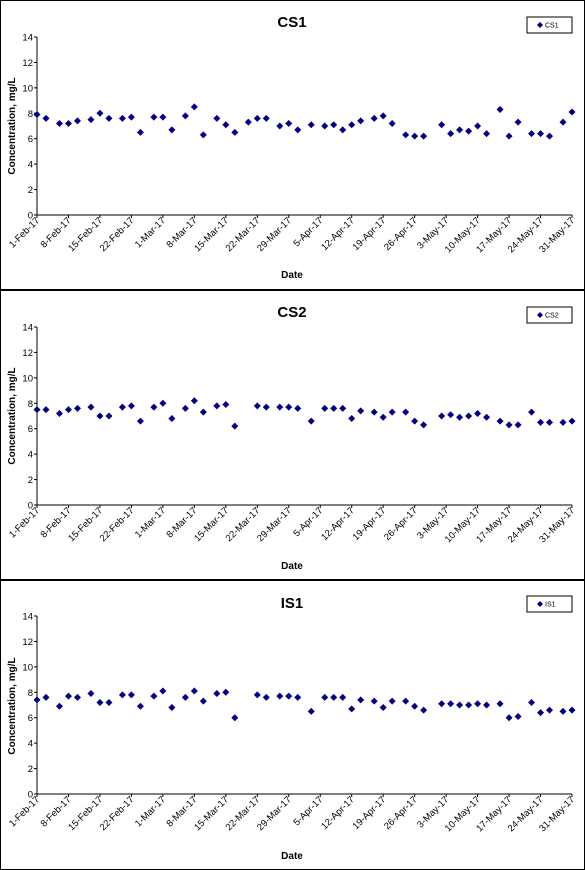 Image resolution: width=585 pixels, height=870 pixels. What do you see at coordinates (549, 315) in the screenshot?
I see `legend: CS2` at bounding box center [549, 315].